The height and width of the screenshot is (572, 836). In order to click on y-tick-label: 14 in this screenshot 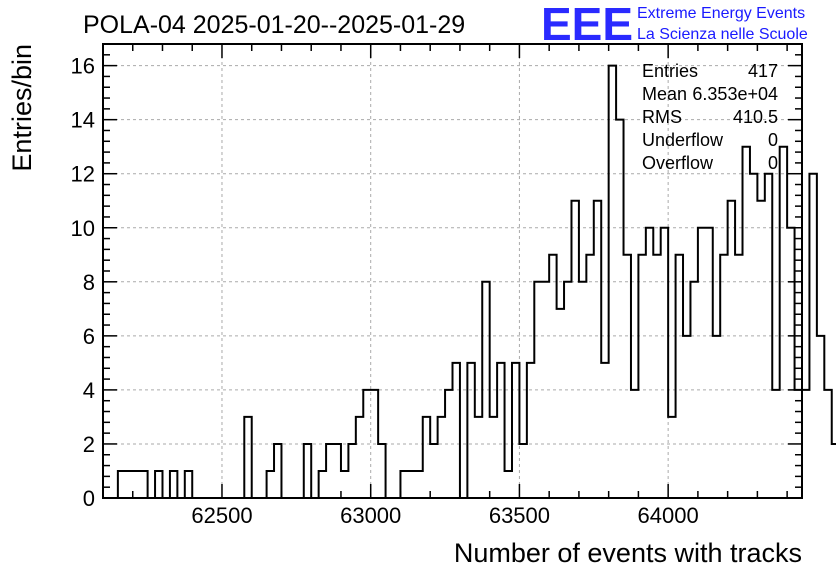, I will do `click(83, 120)`.